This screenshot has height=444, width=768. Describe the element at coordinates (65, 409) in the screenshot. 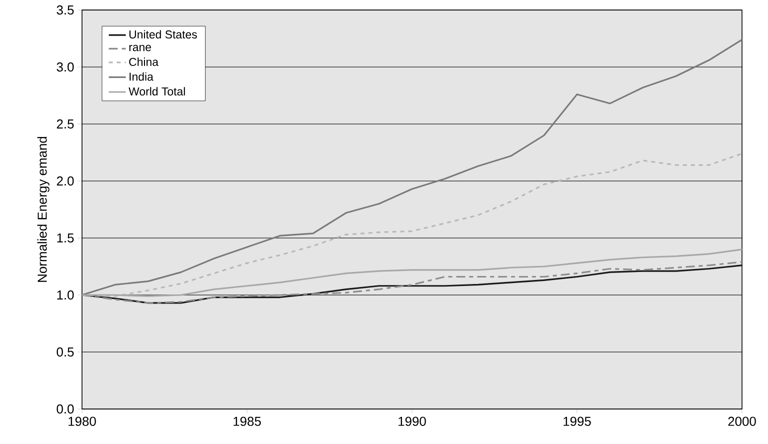

I see `y-tick-label: 0.0` at that location.